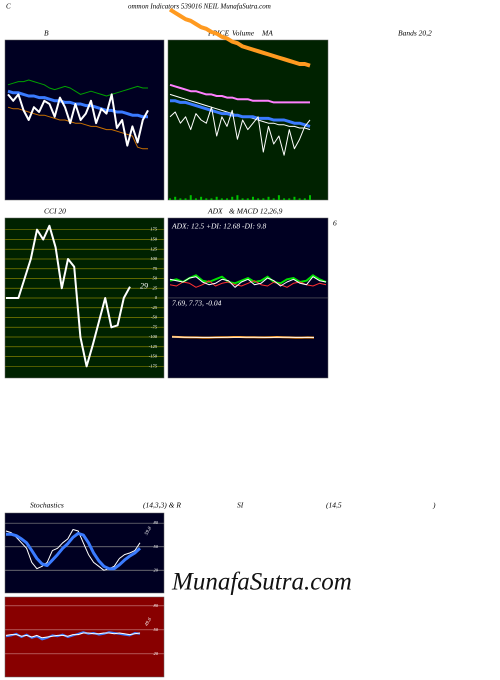 This screenshot has height=680, width=500. What do you see at coordinates (154, 326) in the screenshot?
I see `y-tick-label: -75` at bounding box center [154, 326].